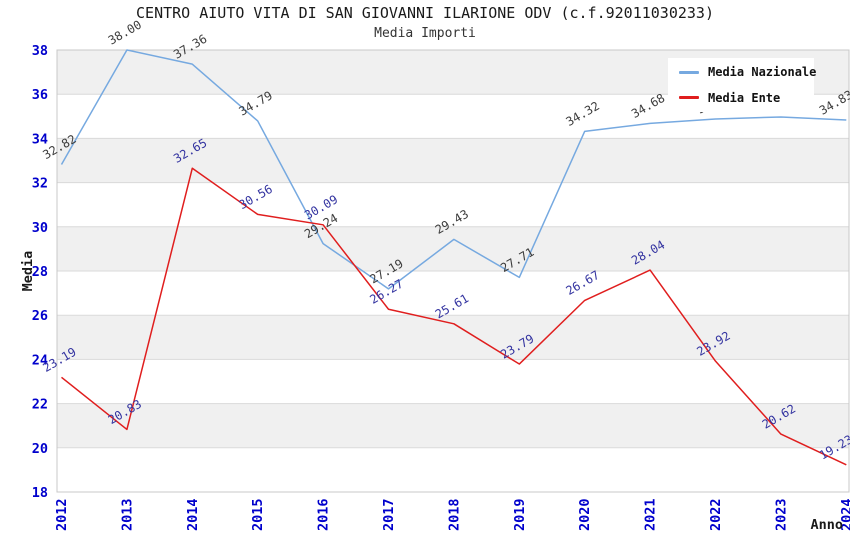 This screenshot has width=850, height=550. I want to click on y-tick-label: 36, so click(40, 95).